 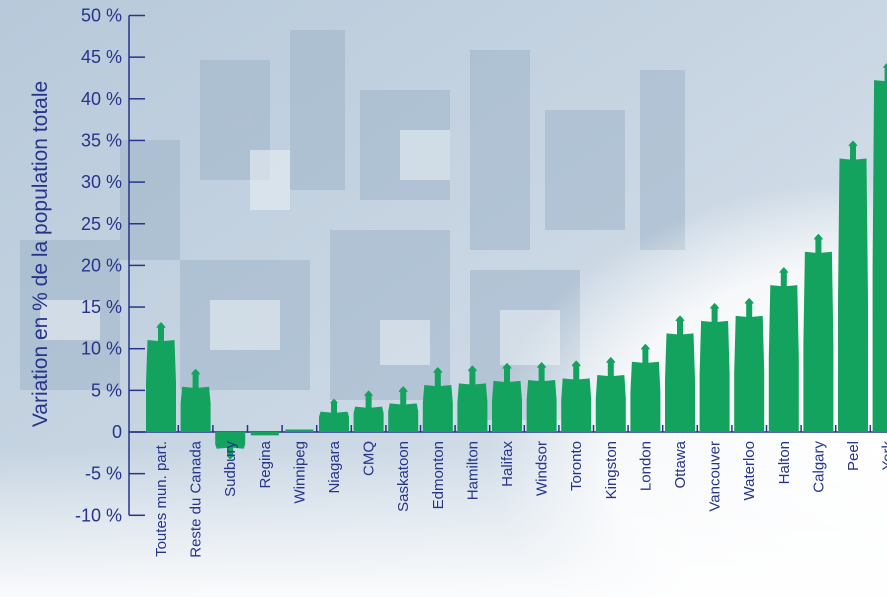 What do you see at coordinates (106, 390) in the screenshot?
I see `y-tick-label: 5 %` at bounding box center [106, 390].